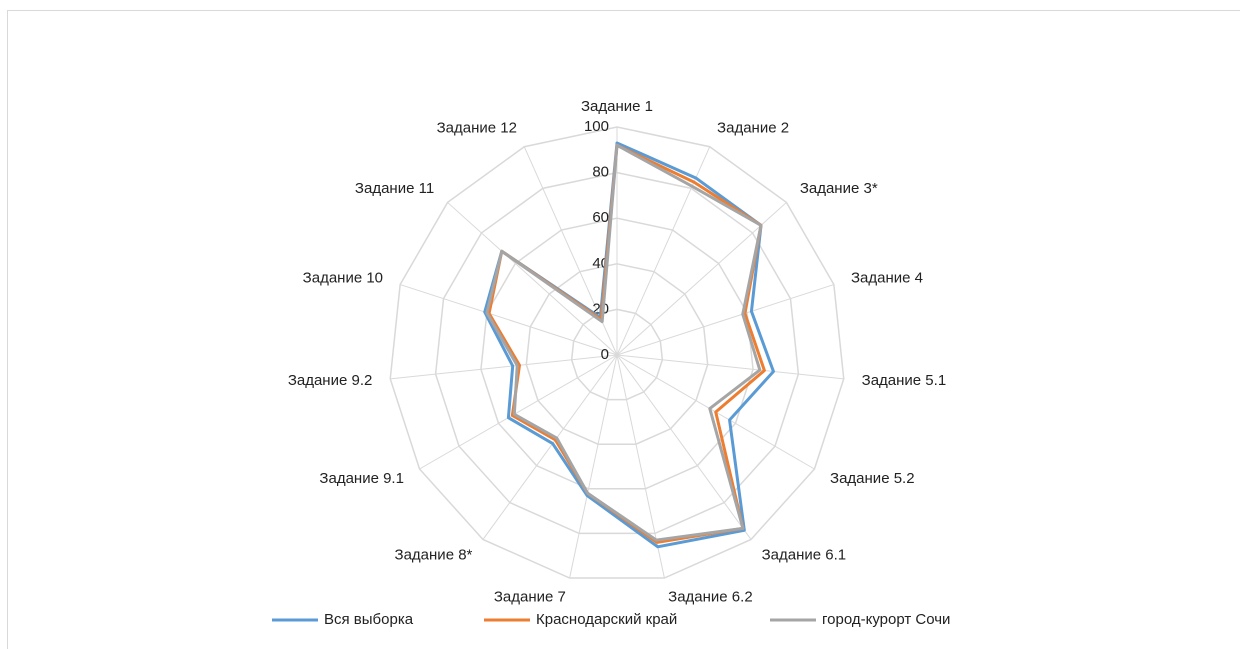  Describe the element at coordinates (872, 478) in the screenshot. I see `category-label: Задание 5.2` at that location.